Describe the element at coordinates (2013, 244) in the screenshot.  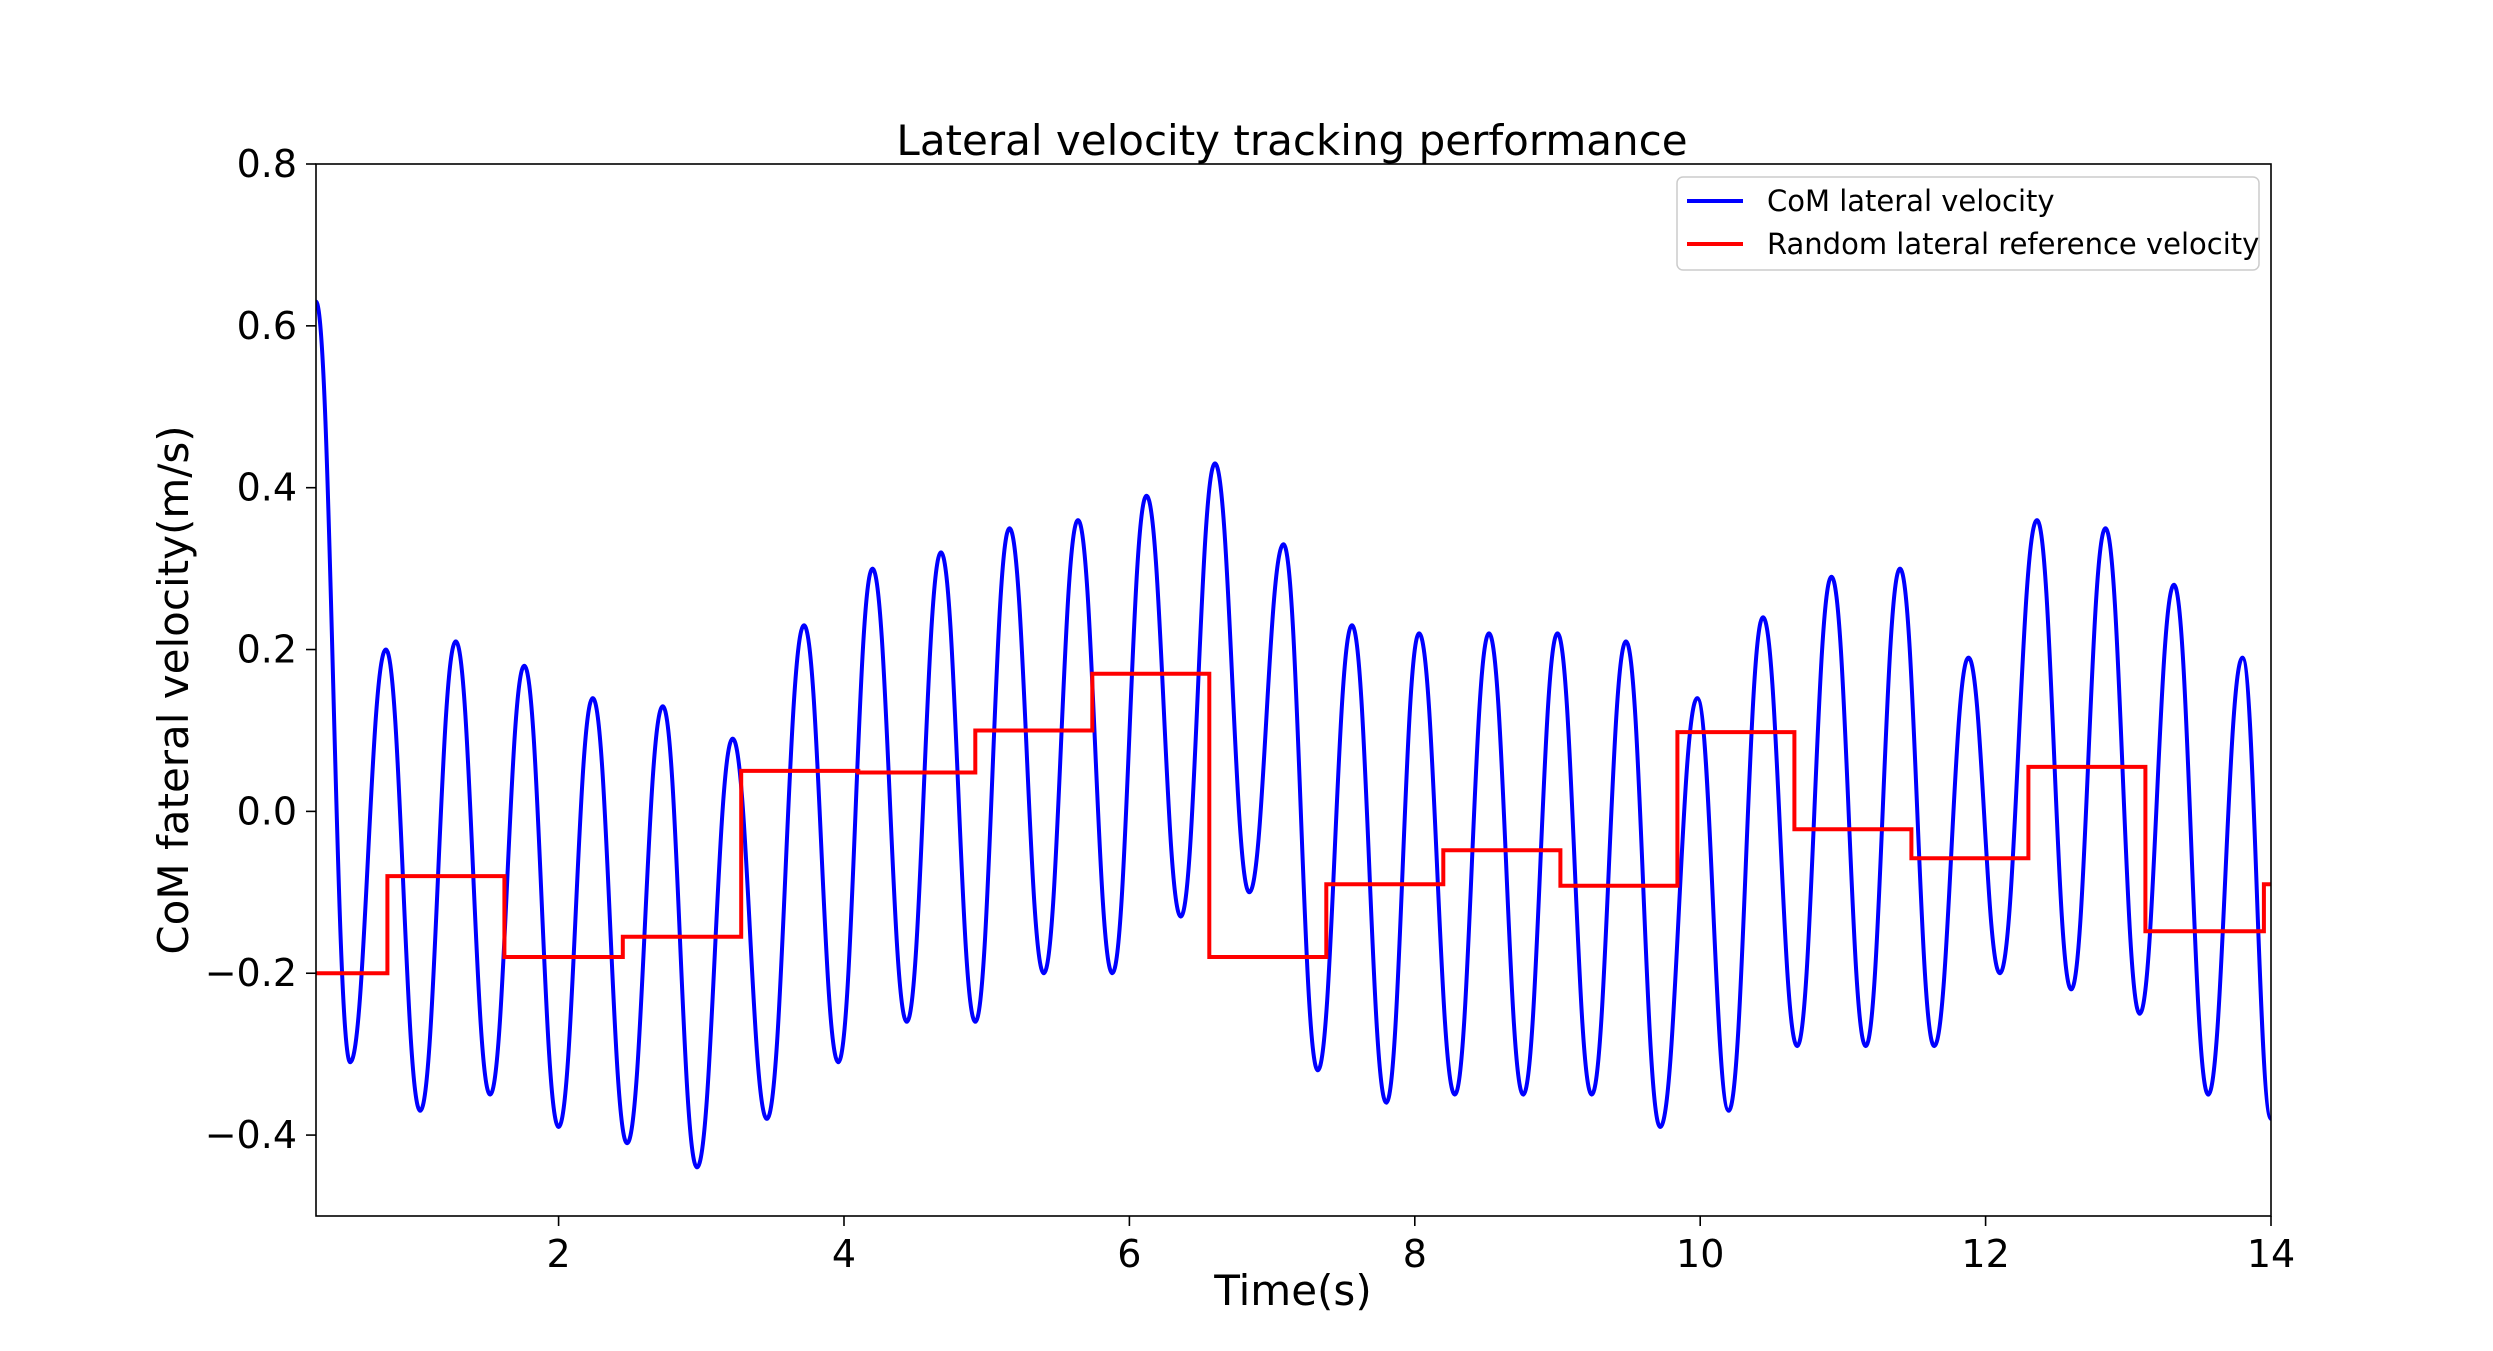
I see `legend-label-reference: Random lateral reference velocity` at that location.